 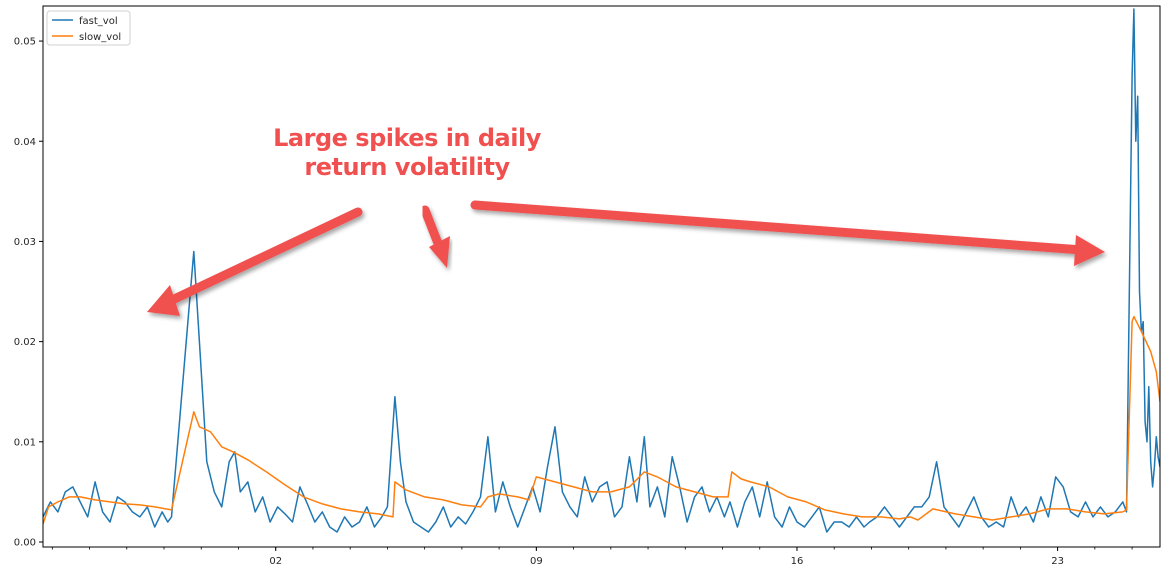 What do you see at coordinates (407, 138) in the screenshot?
I see `annotation-line-1: Large spikes in daily` at bounding box center [407, 138].